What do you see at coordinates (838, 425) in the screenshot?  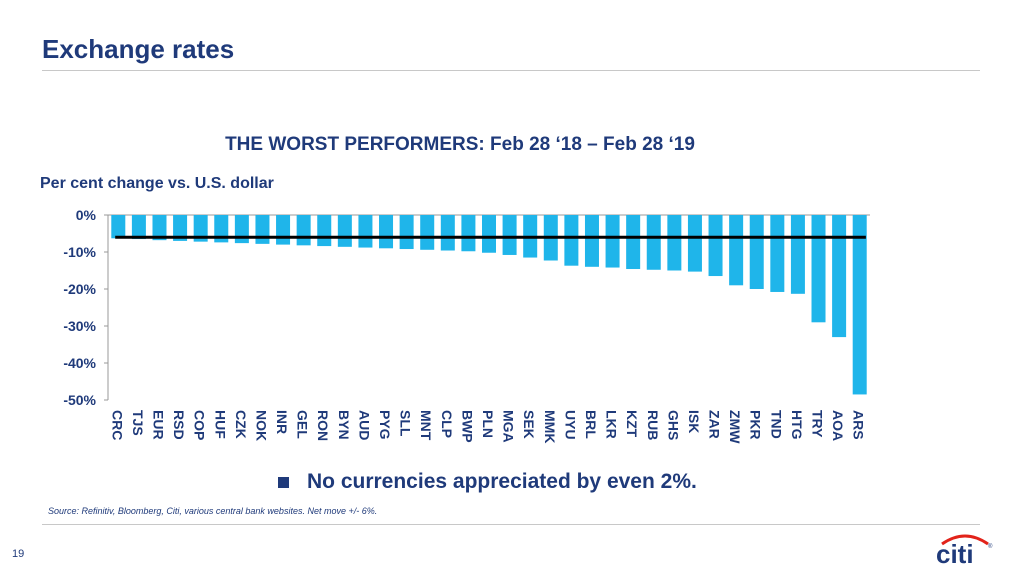 I see `x-tick-label: AOA` at bounding box center [838, 425].